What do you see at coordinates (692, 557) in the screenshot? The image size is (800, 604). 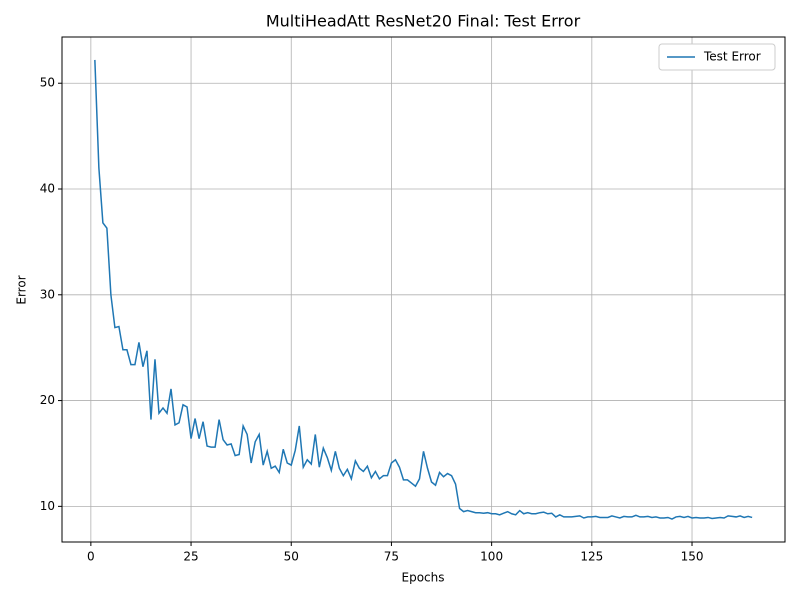 I see `x-tick-label: 150` at bounding box center [692, 557].